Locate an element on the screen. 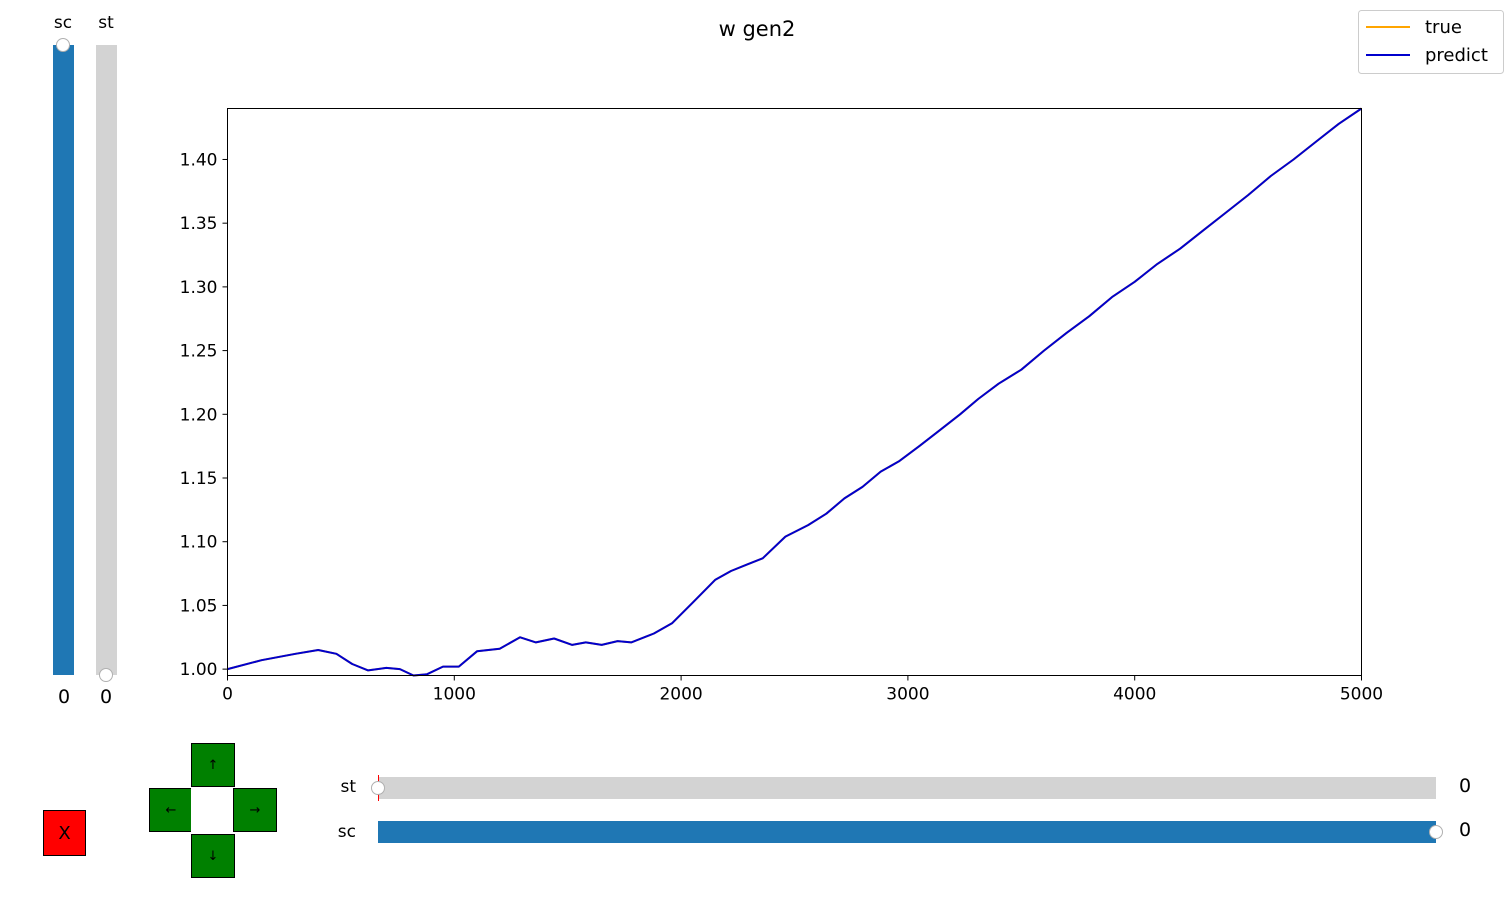 The image size is (1512, 900). left-slider-st-handle is located at coordinates (106, 675).